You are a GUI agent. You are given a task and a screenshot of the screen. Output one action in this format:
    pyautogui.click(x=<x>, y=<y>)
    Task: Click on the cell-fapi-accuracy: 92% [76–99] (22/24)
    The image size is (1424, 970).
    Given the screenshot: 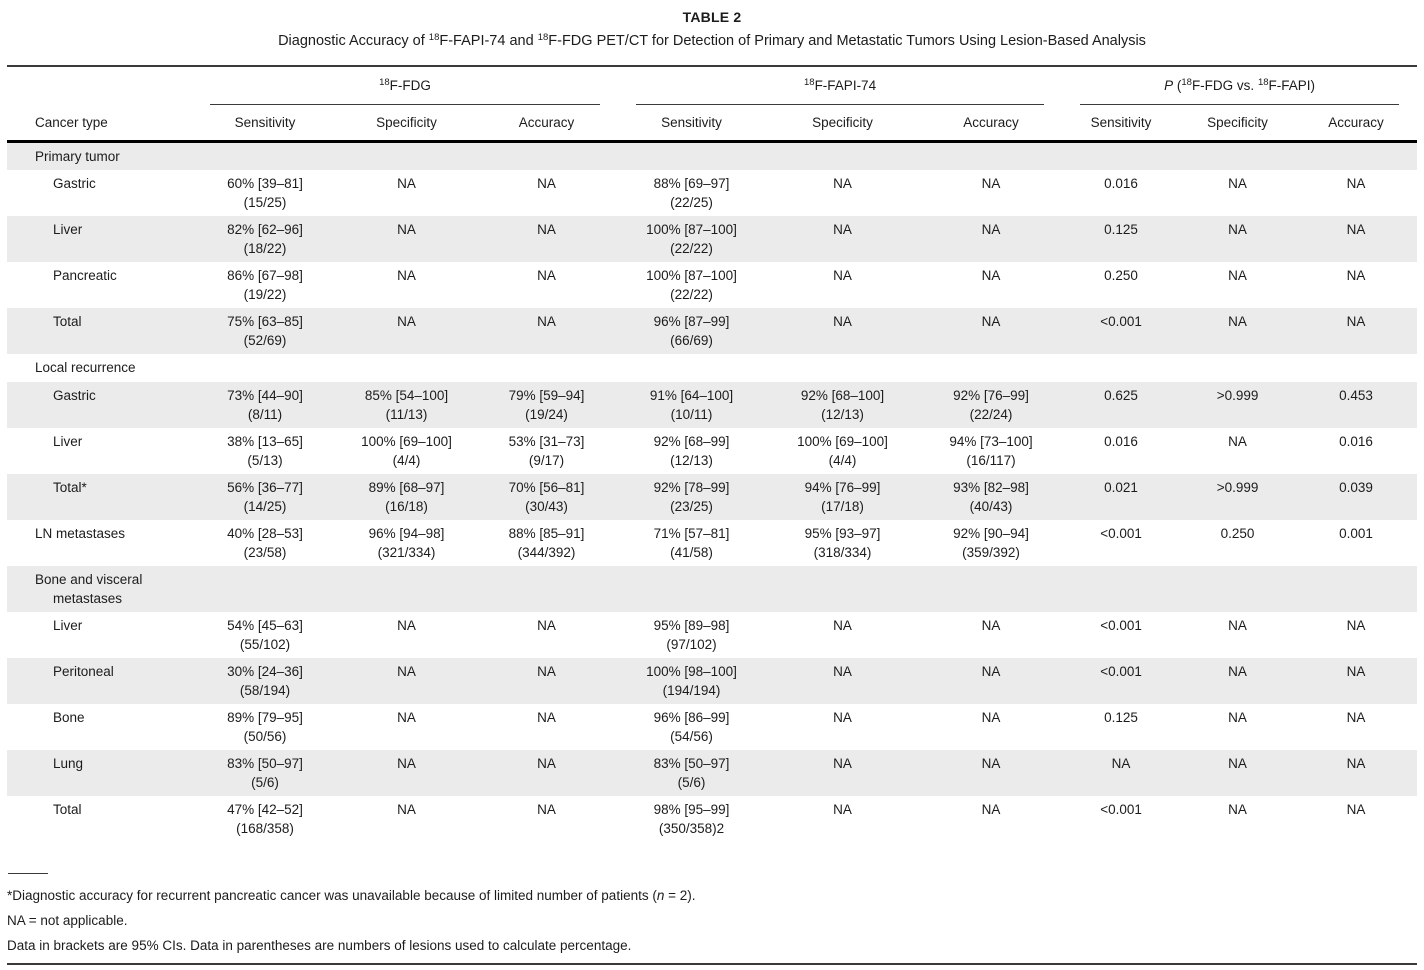 What is the action you would take?
    pyautogui.click(x=991, y=405)
    